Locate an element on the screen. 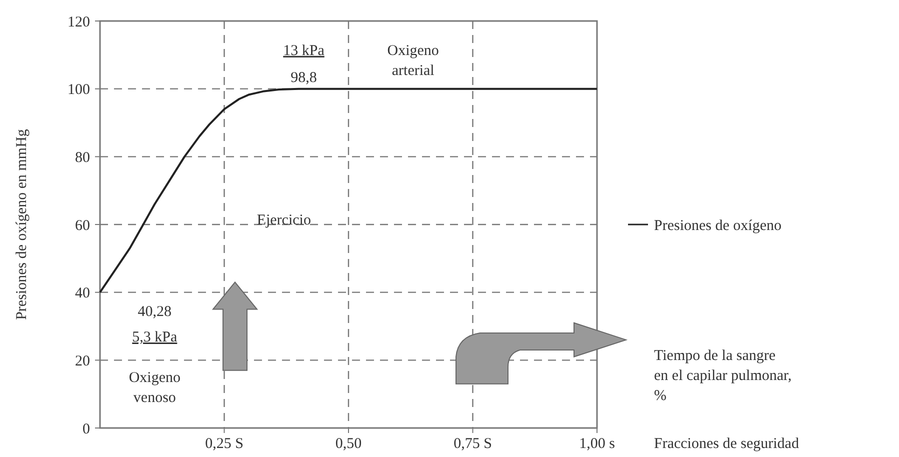  annotation: 98,8 is located at coordinates (303, 78).